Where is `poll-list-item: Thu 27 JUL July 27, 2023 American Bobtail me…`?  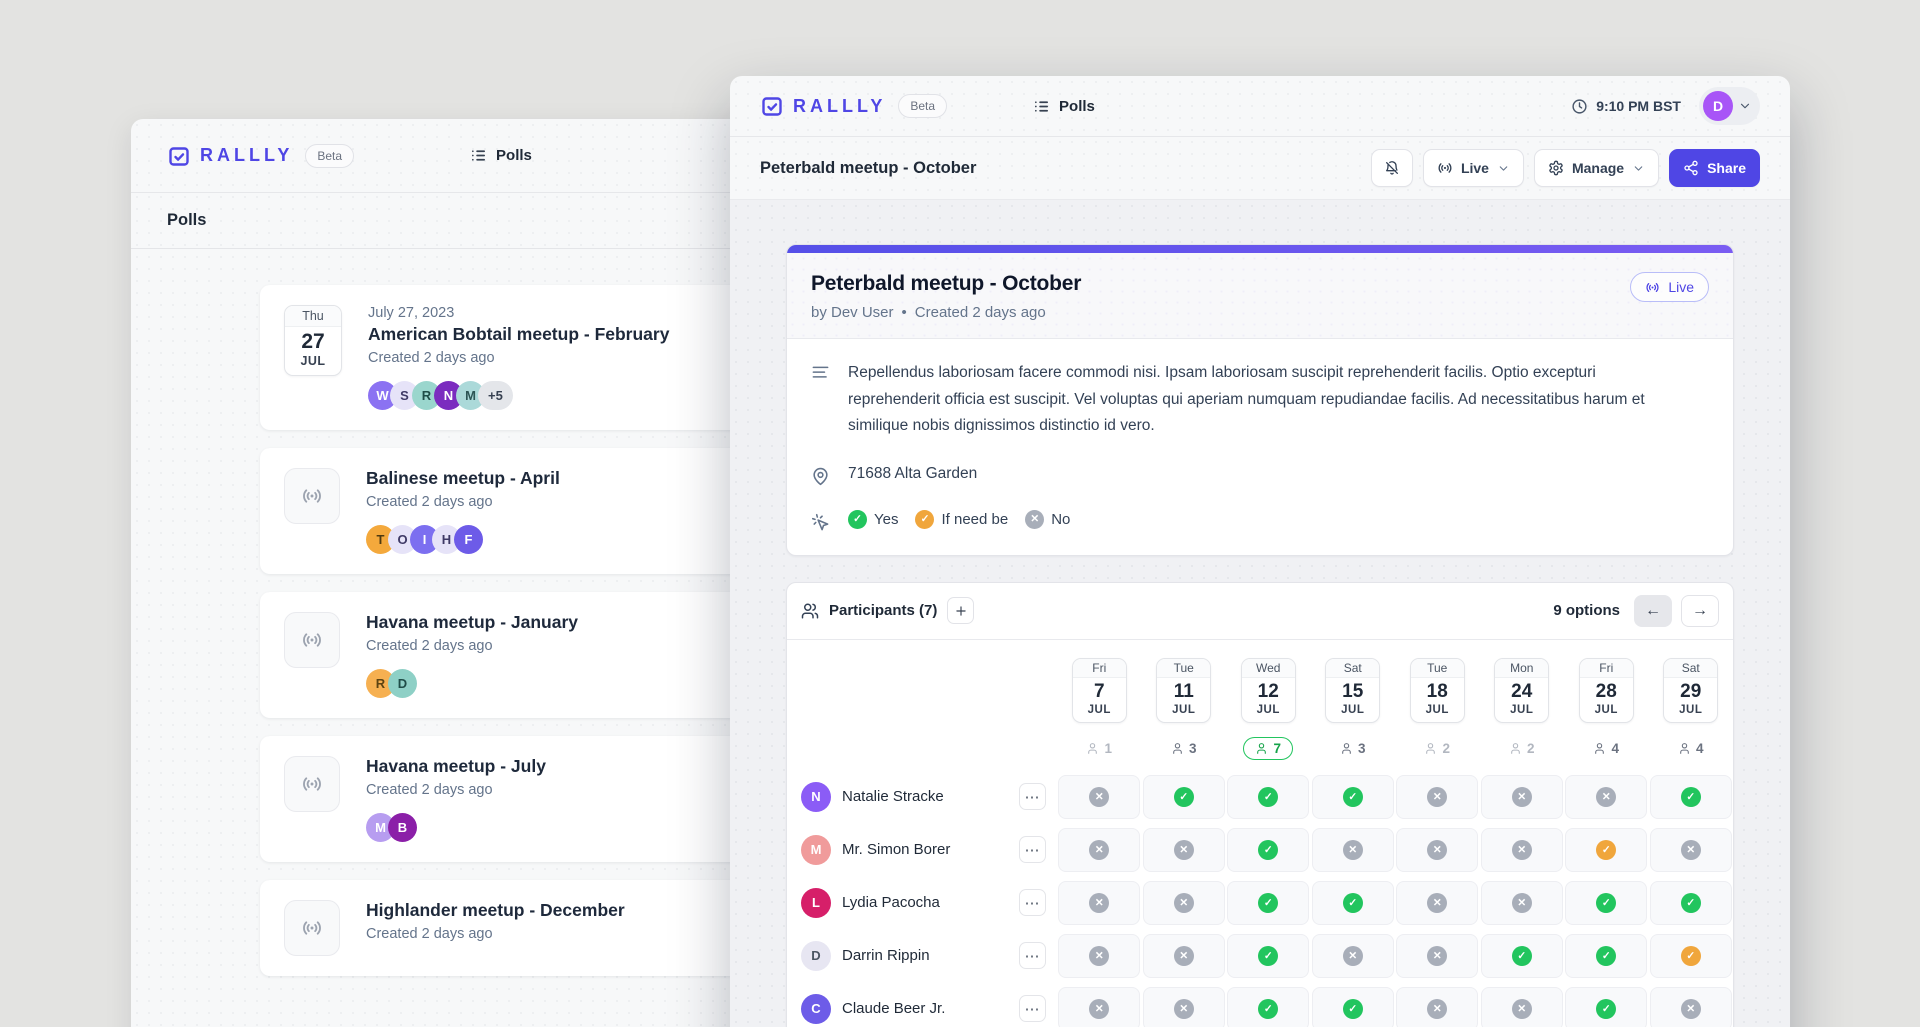
poll-list-item: Thu 27 JUL July 27, 2023 American Bobtail me… is located at coordinates (540, 357).